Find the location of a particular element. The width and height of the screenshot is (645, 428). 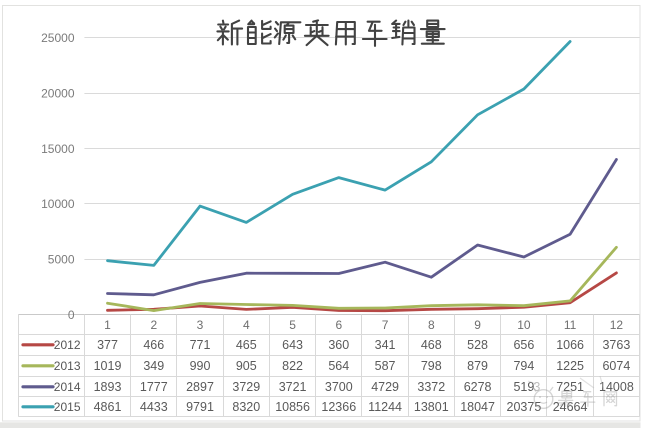

svg-text: 794 is located at coordinates (523, 366).